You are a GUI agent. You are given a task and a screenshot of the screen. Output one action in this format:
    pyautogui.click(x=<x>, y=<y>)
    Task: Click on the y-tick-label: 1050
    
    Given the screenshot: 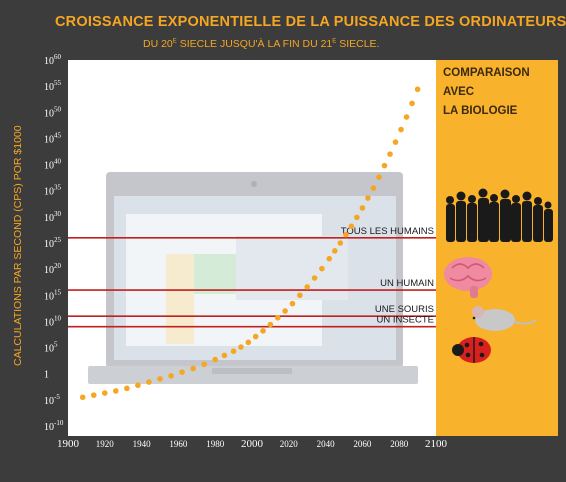 What is the action you would take?
    pyautogui.click(x=53, y=112)
    